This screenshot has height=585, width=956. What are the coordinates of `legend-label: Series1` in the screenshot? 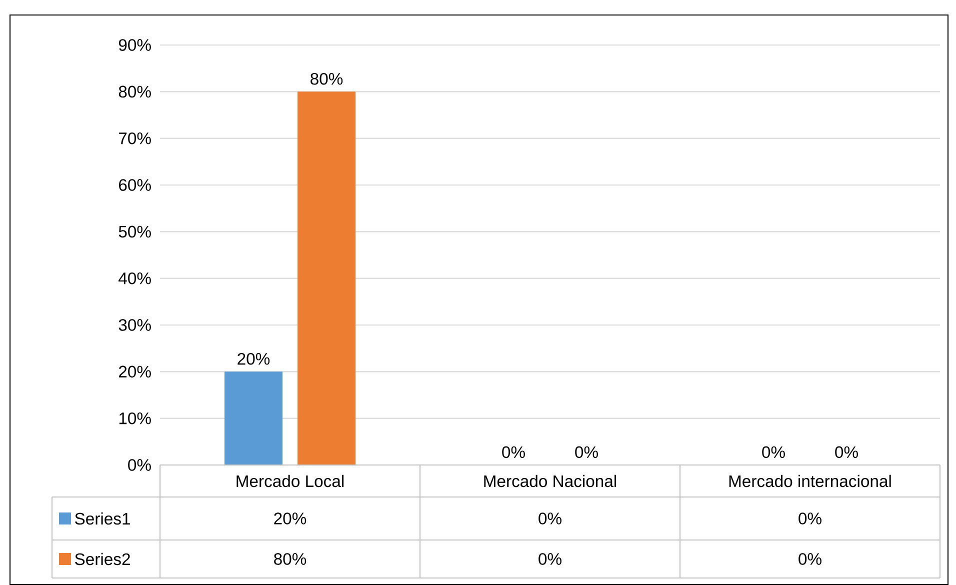 It's located at (102, 518).